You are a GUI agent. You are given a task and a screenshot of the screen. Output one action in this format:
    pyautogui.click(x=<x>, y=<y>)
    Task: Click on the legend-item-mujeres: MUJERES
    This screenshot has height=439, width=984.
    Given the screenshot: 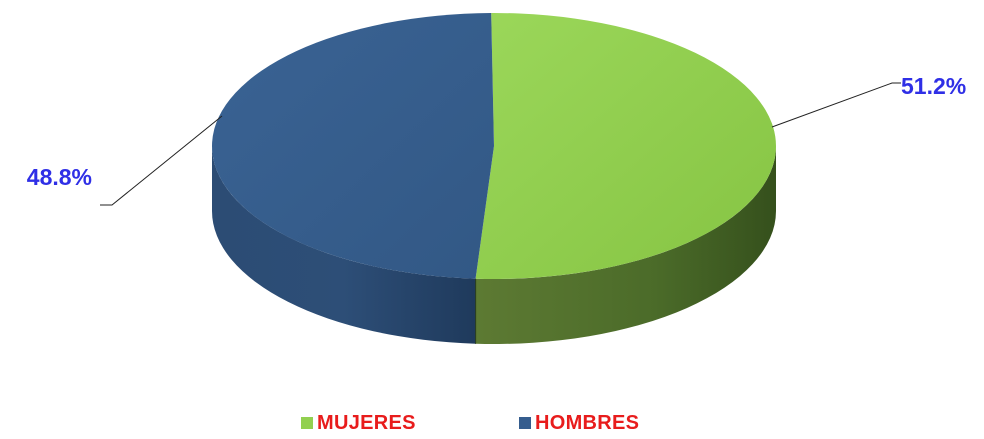 What is the action you would take?
    pyautogui.click(x=358, y=423)
    